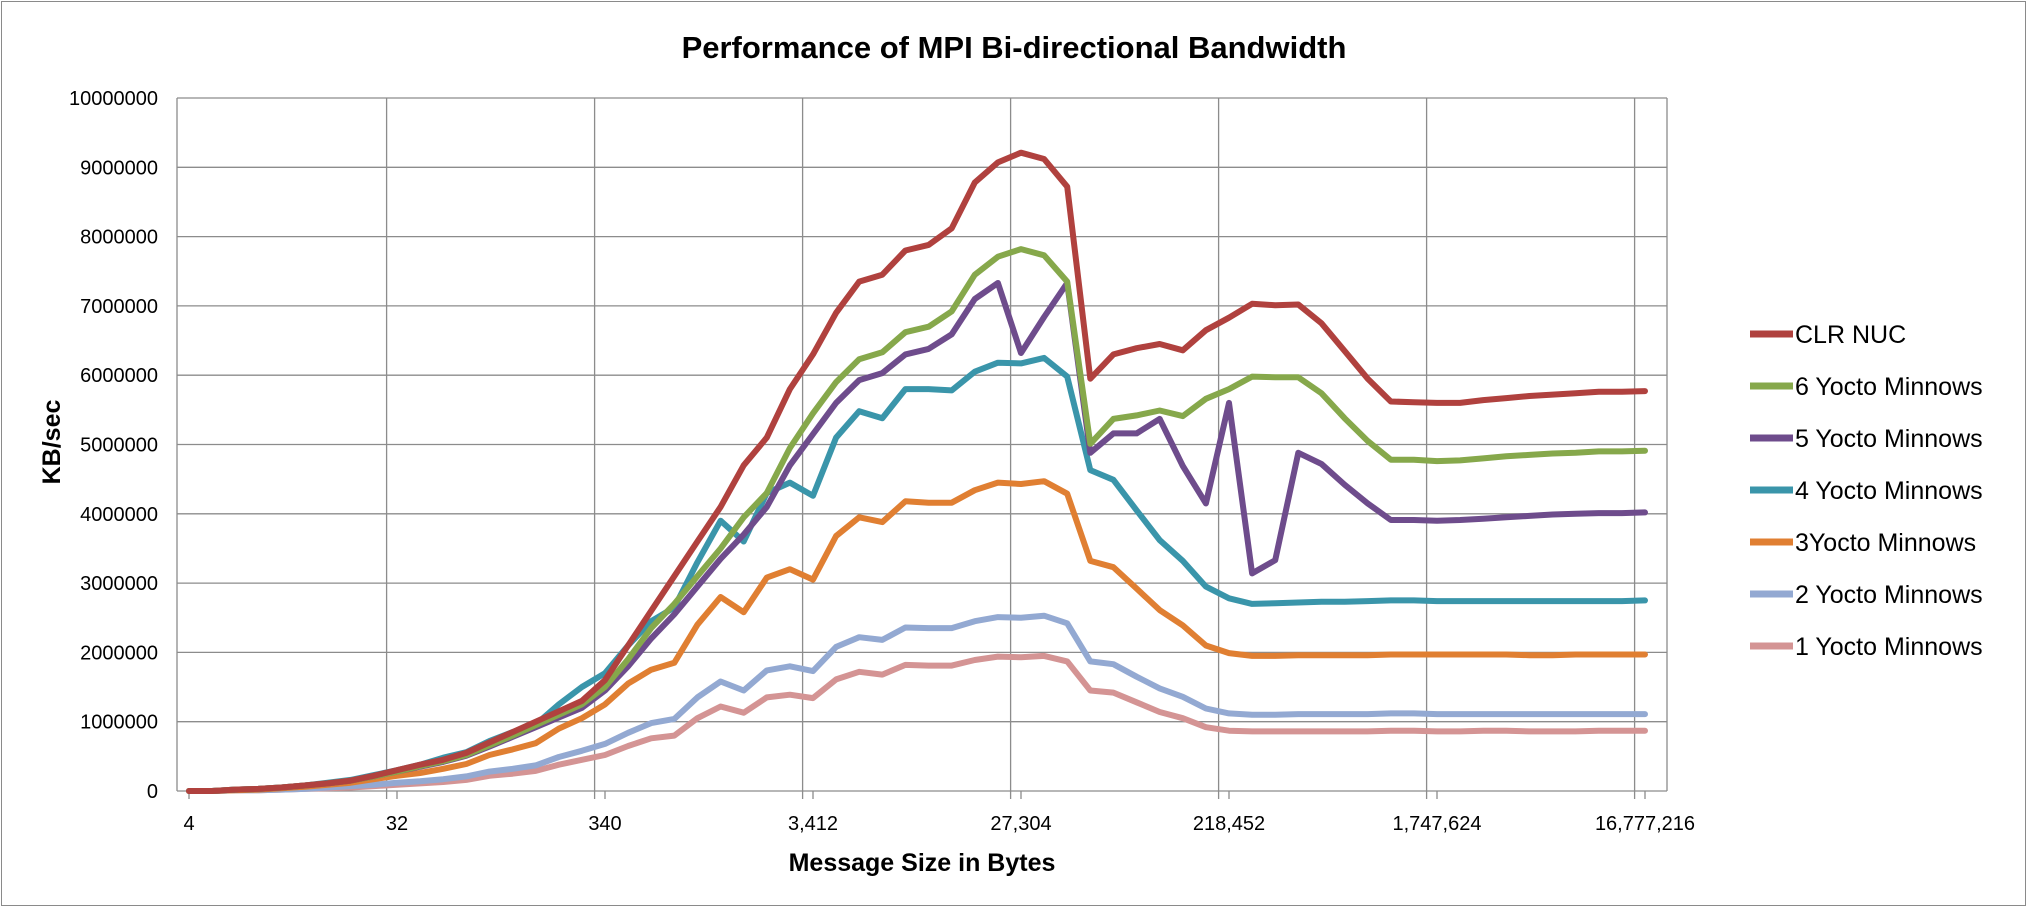 Image resolution: width=2029 pixels, height=909 pixels. What do you see at coordinates (1889, 387) in the screenshot?
I see `legend-label-6-yocto-minnows: 6 Yocto Minnows` at bounding box center [1889, 387].